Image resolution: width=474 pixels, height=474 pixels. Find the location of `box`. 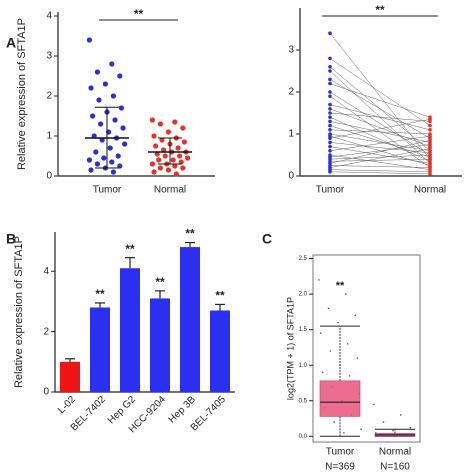

box is located at coordinates (340, 398).